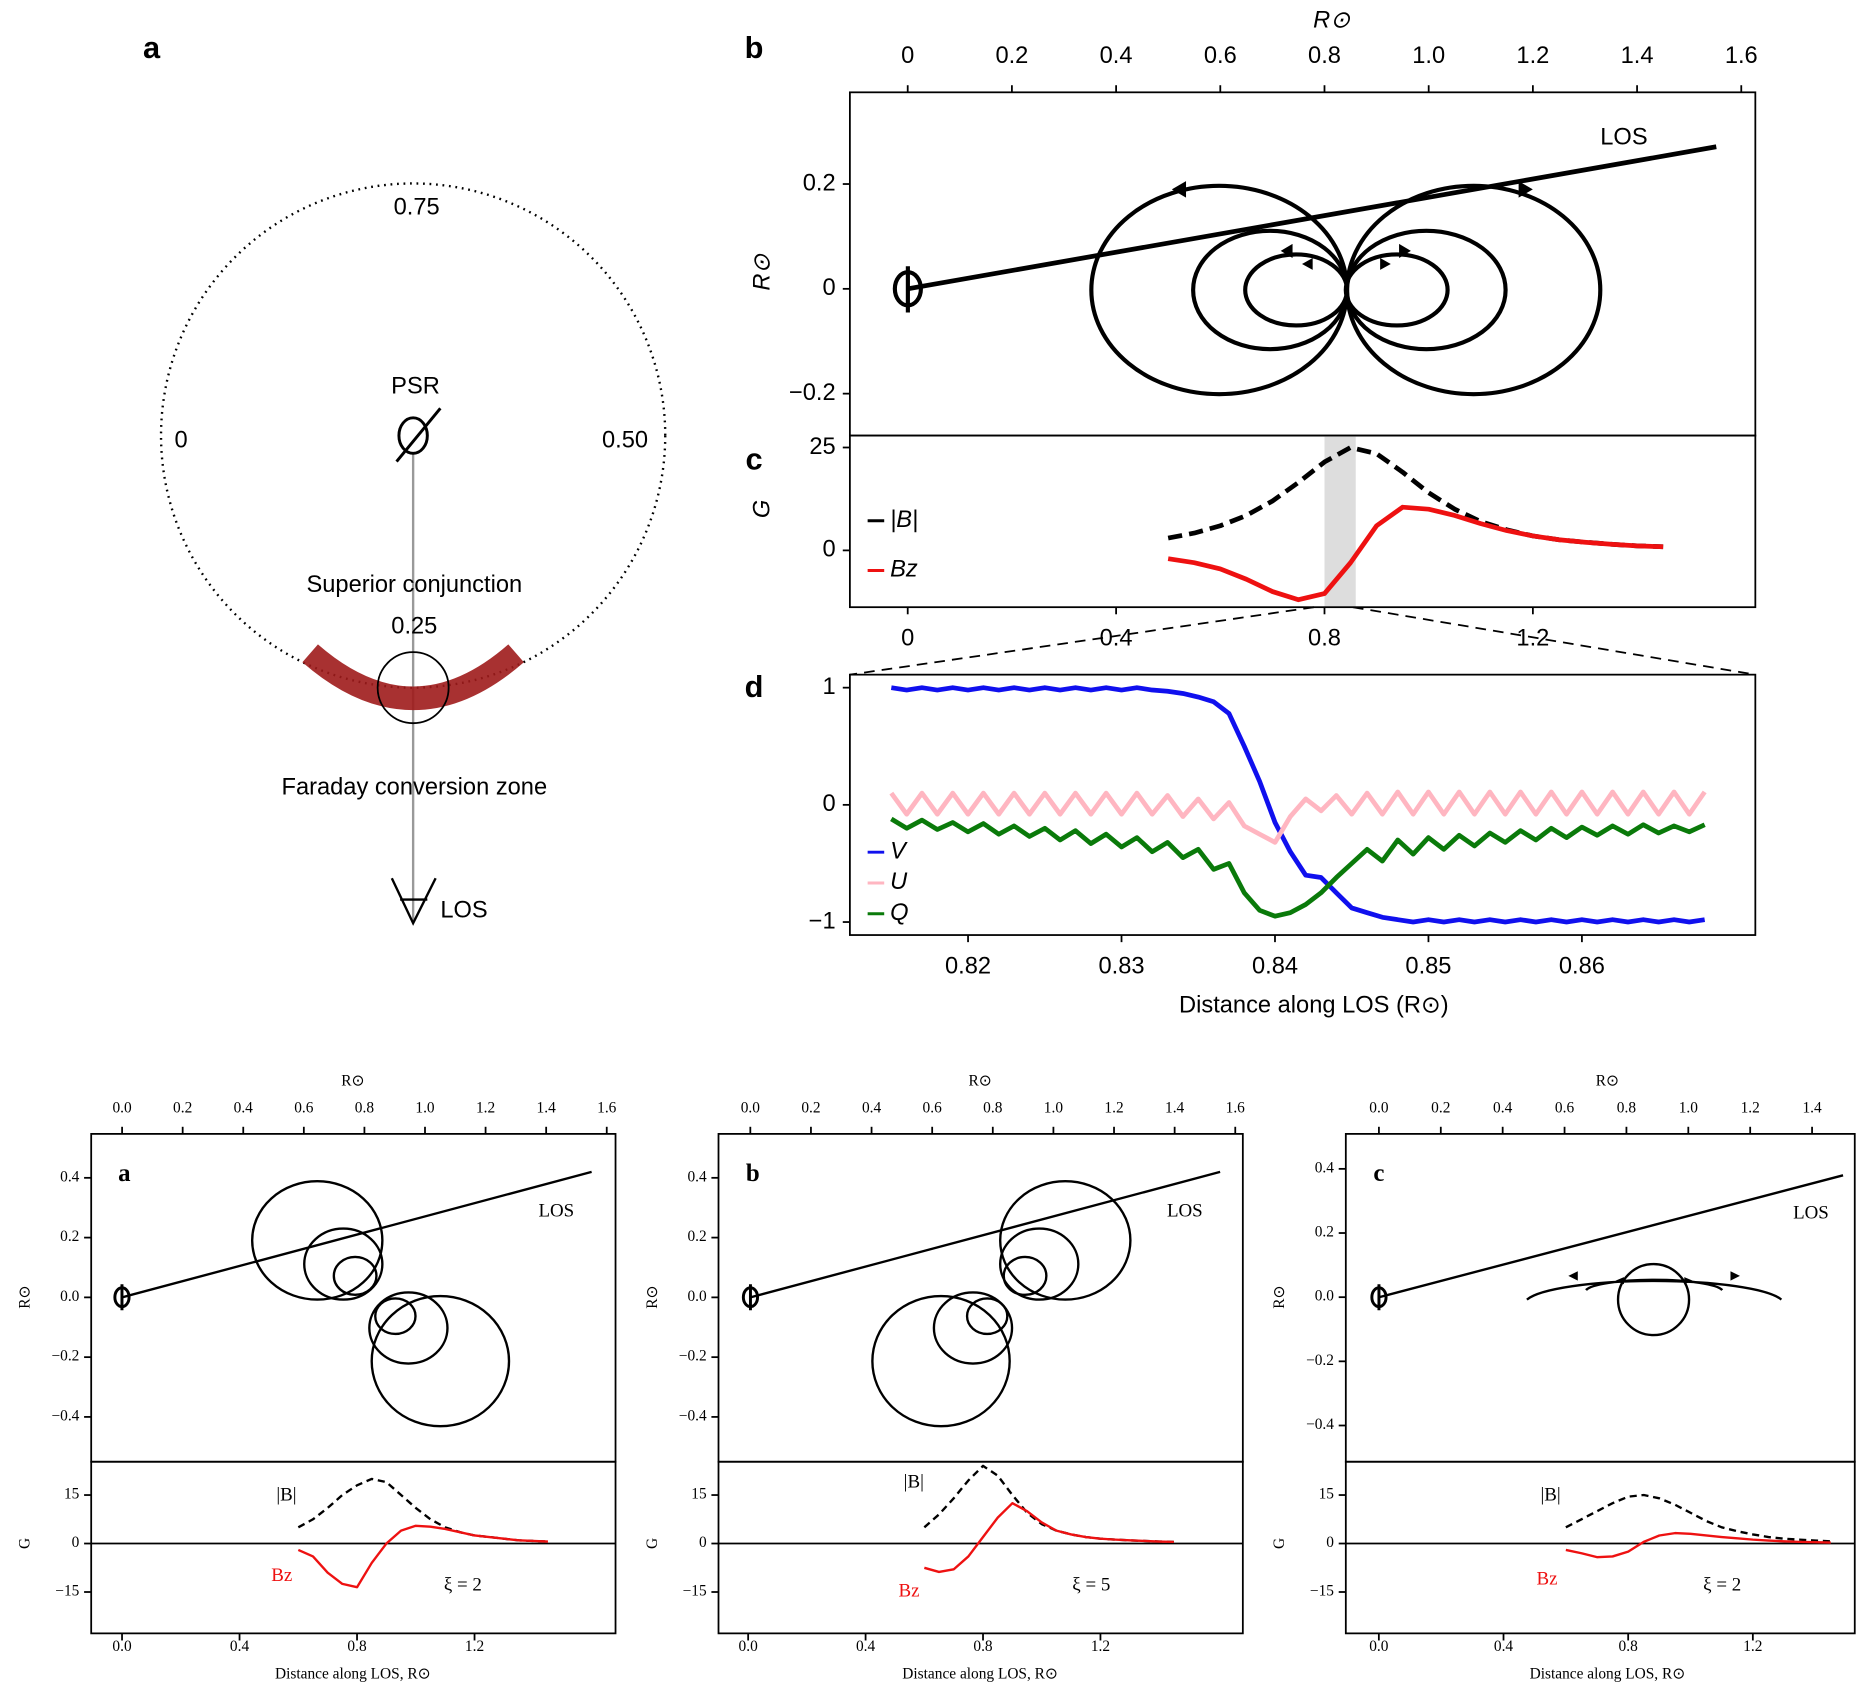 This screenshot has width=1856, height=1689. Describe the element at coordinates (1236, 1108) in the screenshot. I see `x-tick-label: 1.6` at that location.